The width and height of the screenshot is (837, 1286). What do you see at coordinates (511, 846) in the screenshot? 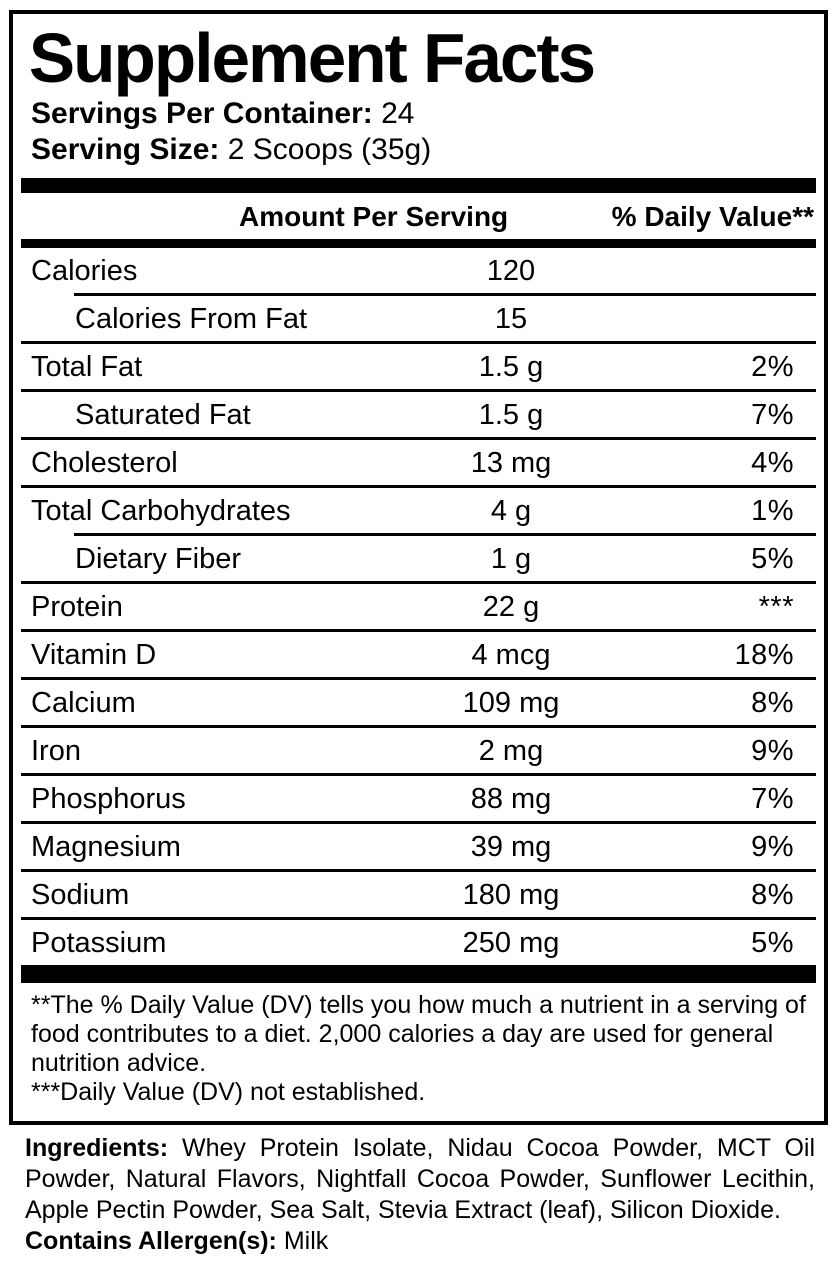
I see `nutrient-amount: 39 mg` at bounding box center [511, 846].